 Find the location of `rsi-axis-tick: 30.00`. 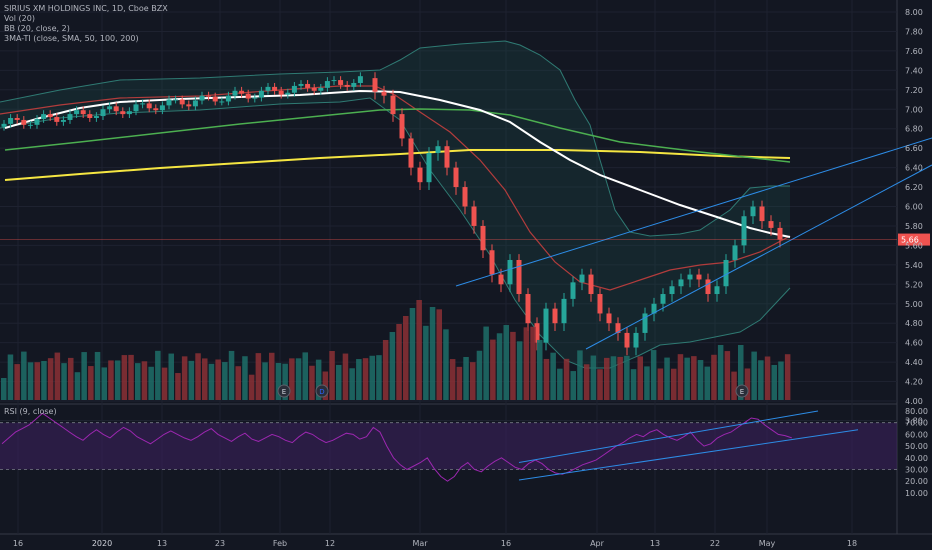

rsi-axis-tick: 30.00 is located at coordinates (916, 470).